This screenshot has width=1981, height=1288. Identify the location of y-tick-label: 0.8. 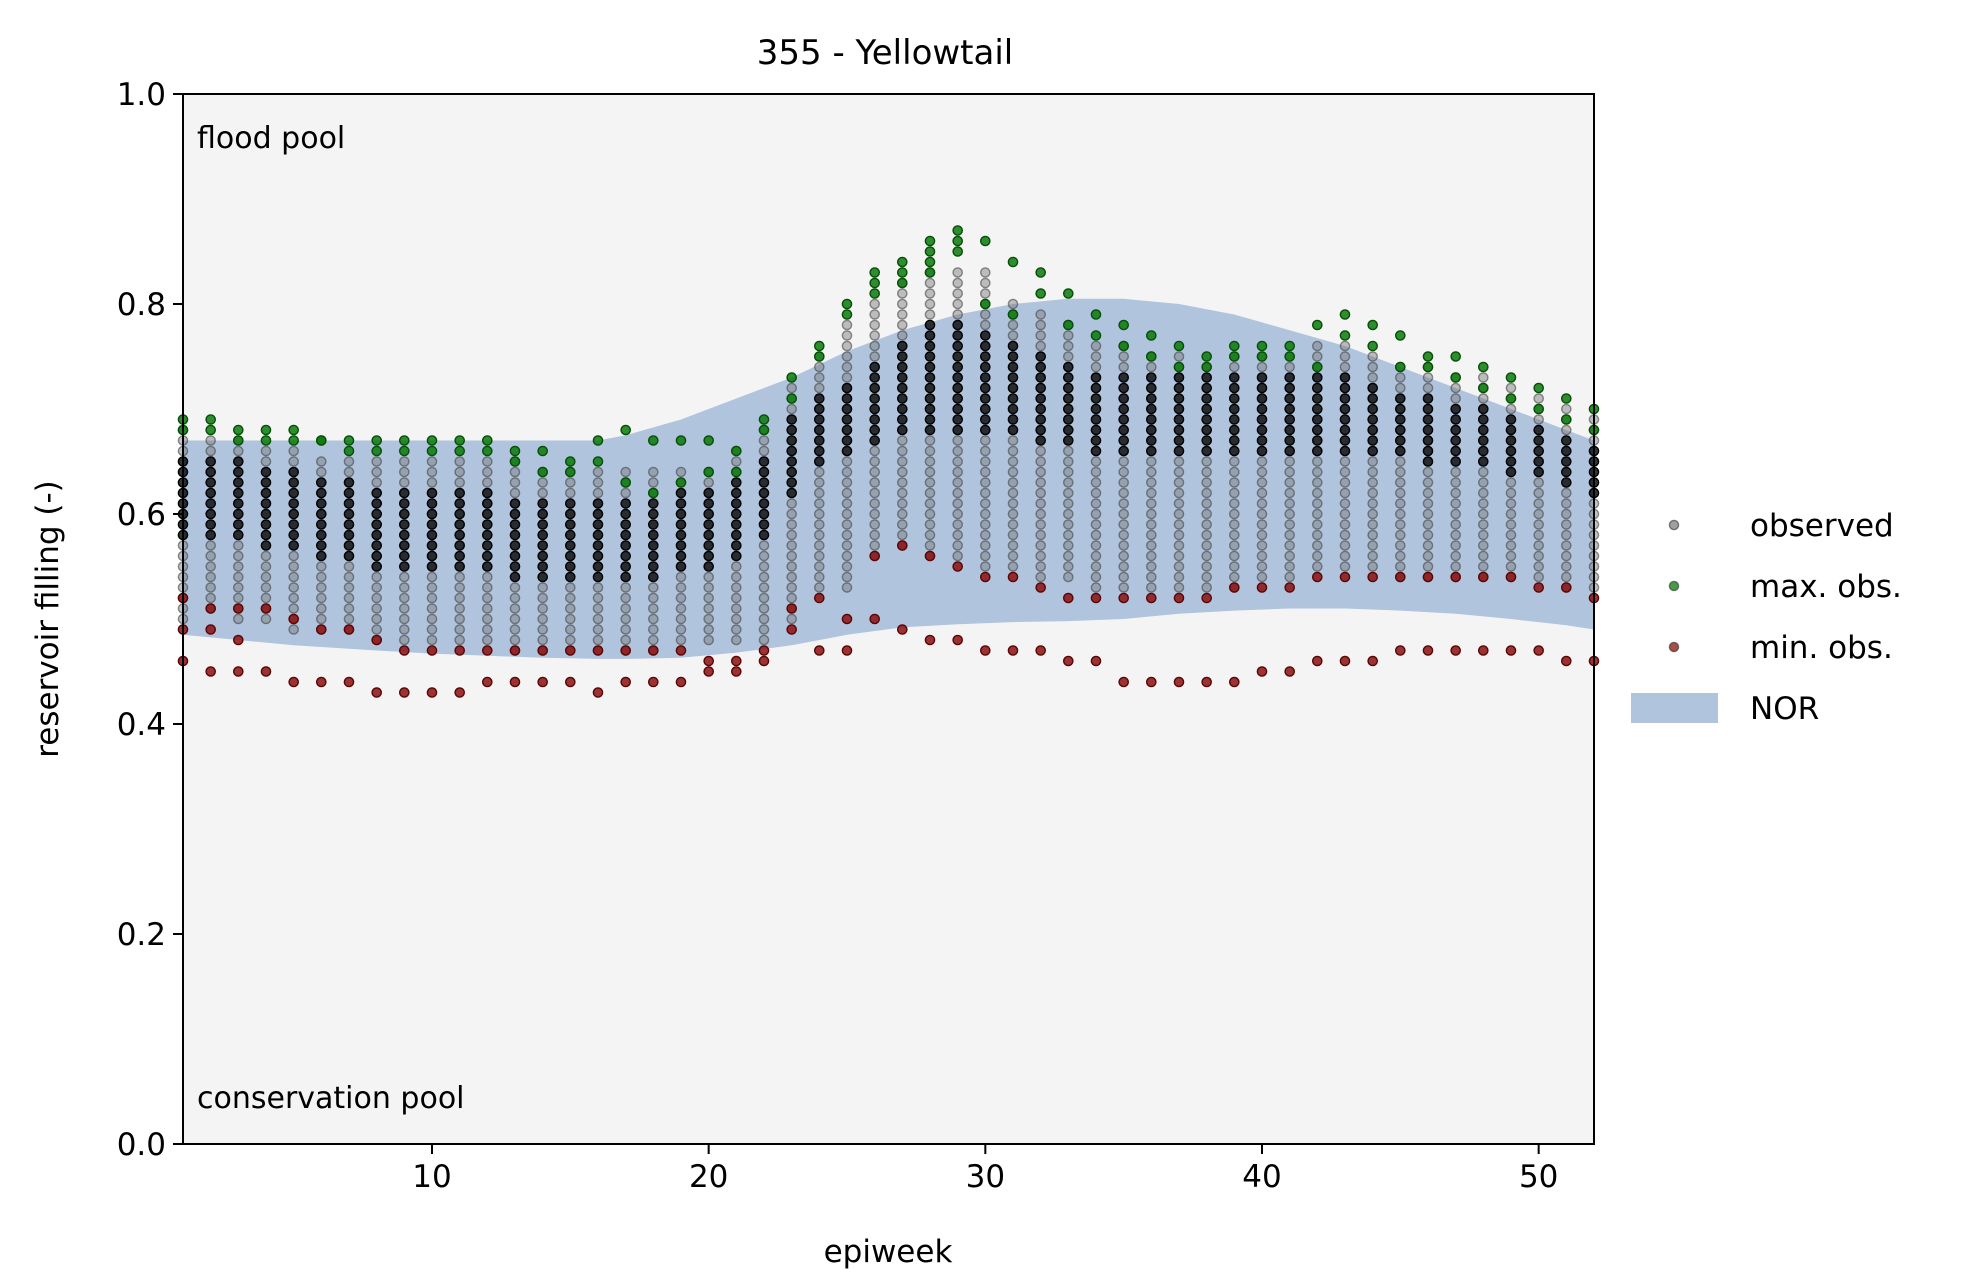
(141, 305).